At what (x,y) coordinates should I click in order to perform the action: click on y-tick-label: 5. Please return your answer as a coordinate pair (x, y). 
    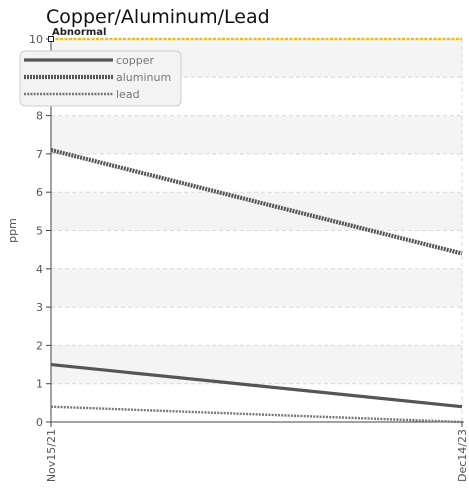
    Looking at the image, I should click on (39, 231).